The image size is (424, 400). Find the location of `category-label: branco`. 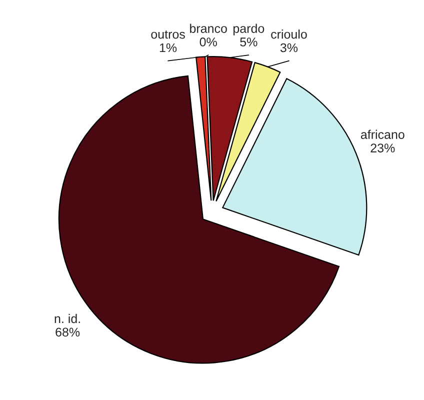

category-label: branco is located at coordinates (208, 28).